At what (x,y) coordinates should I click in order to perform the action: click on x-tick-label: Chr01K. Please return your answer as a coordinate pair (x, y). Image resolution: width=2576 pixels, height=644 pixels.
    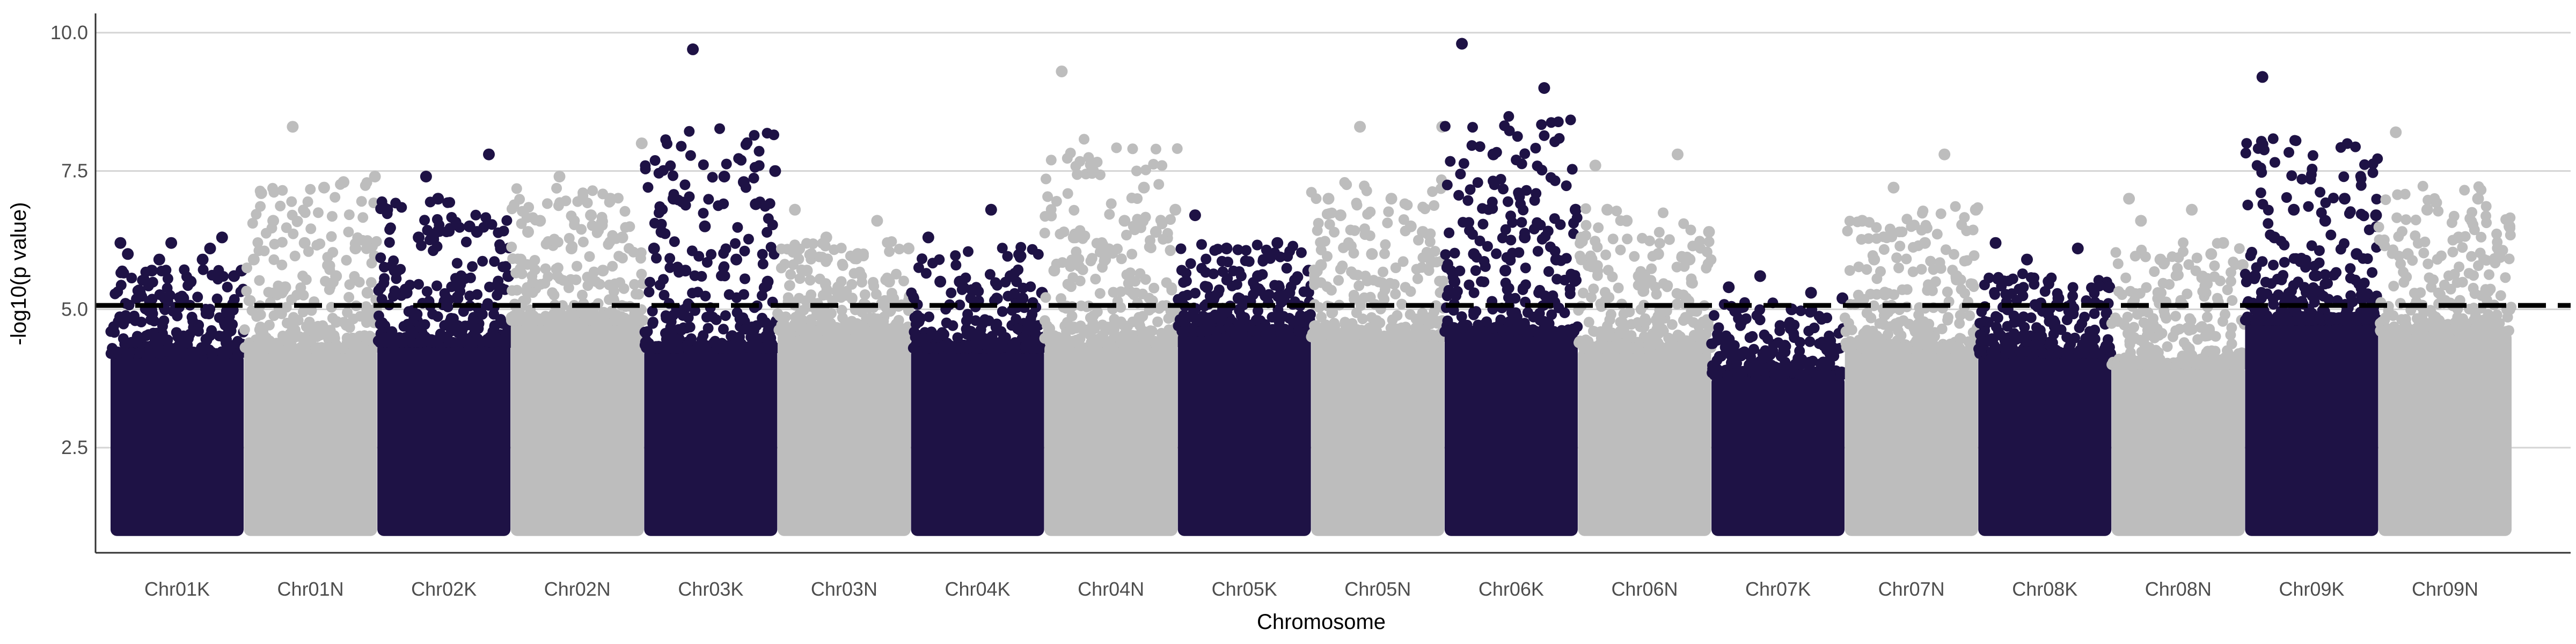
    Looking at the image, I should click on (177, 589).